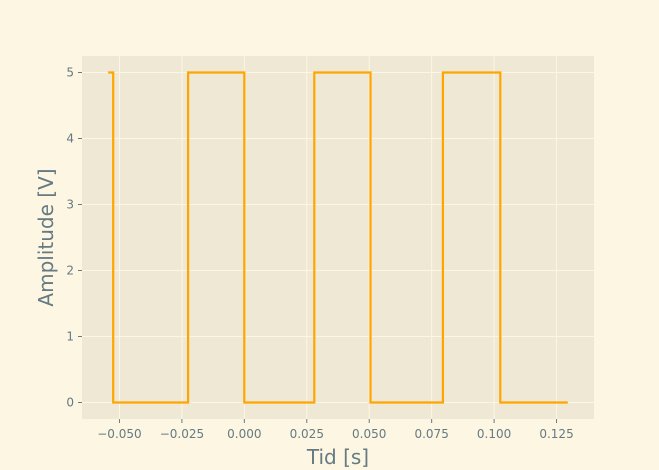  Describe the element at coordinates (556, 434) in the screenshot. I see `x-tick-label: 0.125` at that location.